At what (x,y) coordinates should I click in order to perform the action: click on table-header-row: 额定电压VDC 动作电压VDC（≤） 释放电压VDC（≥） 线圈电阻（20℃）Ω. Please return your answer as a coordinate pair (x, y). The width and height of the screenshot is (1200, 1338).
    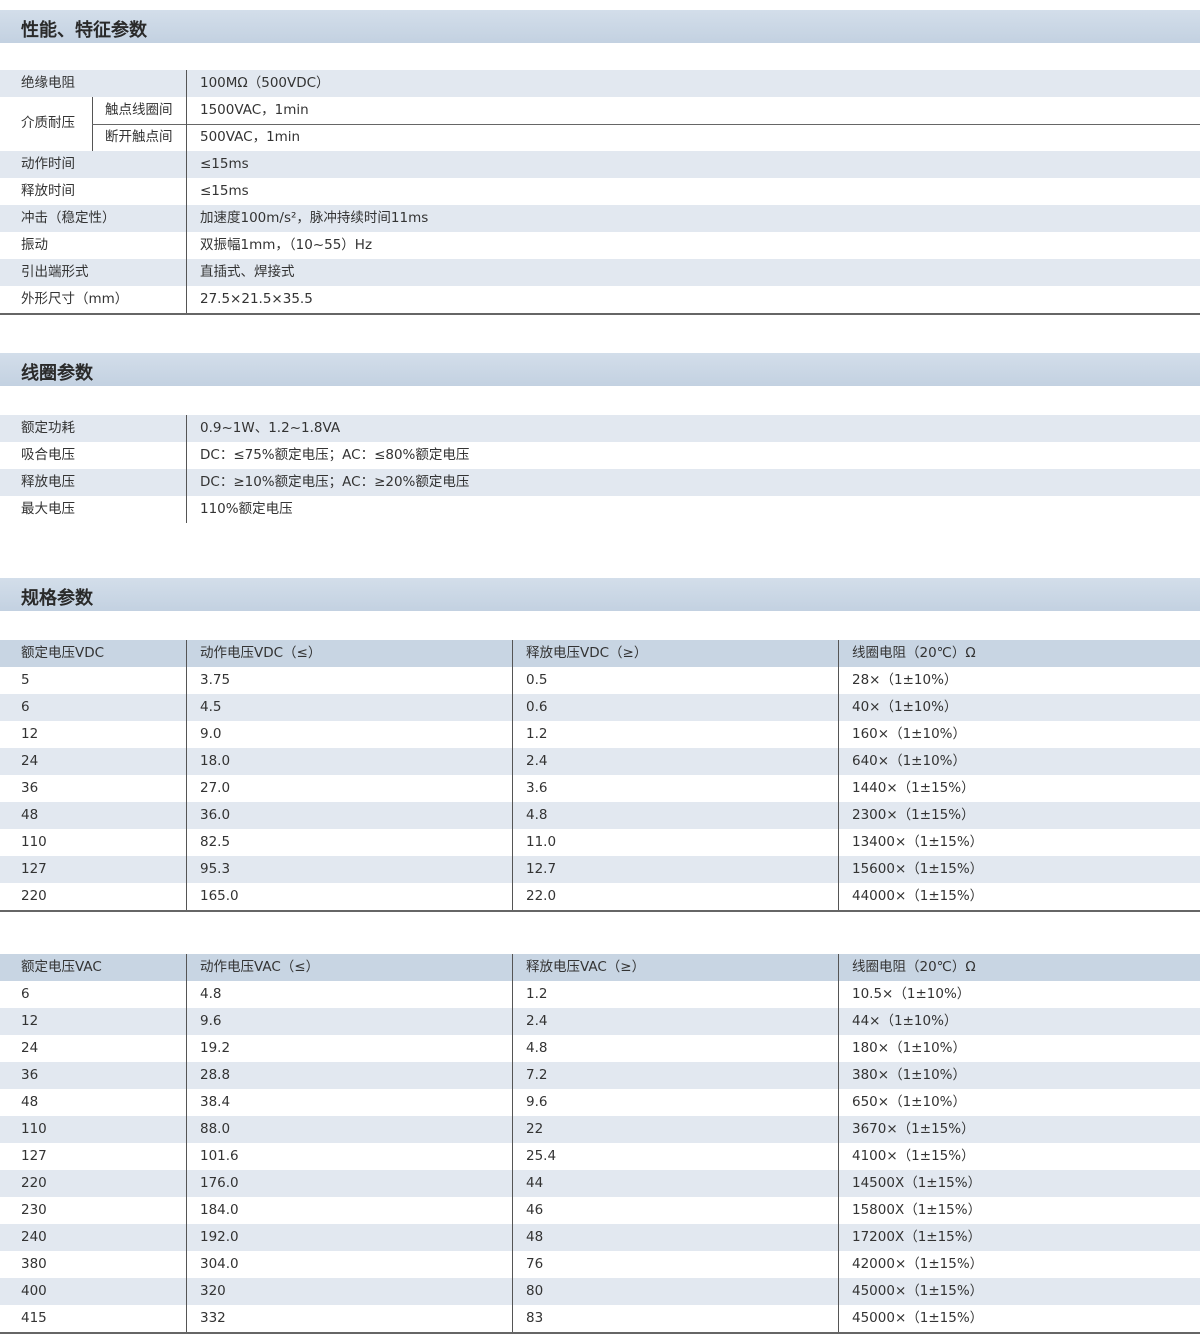
    Looking at the image, I should click on (600, 653).